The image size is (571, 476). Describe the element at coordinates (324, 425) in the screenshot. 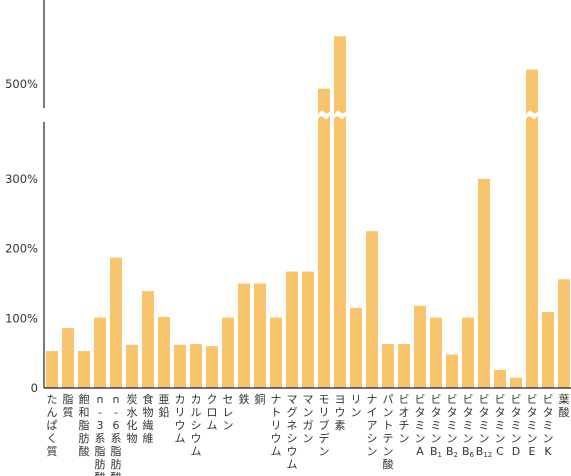

I see `x-tick-label: モリブデン` at that location.